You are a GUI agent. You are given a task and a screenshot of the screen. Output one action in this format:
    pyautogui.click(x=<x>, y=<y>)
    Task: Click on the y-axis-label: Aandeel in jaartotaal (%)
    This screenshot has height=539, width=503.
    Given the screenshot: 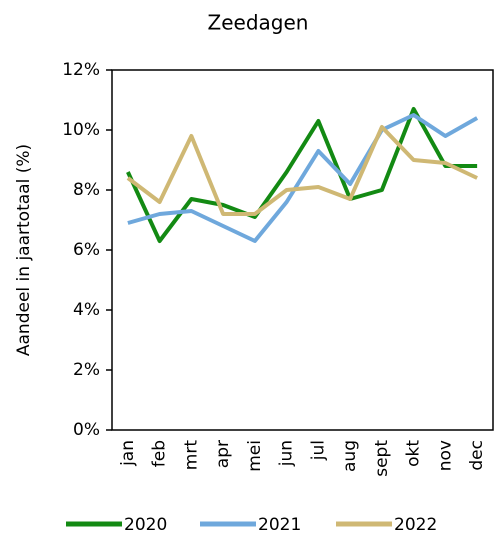 What is the action you would take?
    pyautogui.click(x=24, y=250)
    